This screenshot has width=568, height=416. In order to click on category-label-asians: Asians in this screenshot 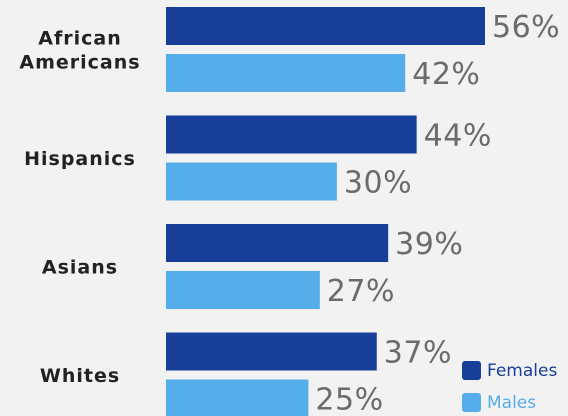, I will do `click(80, 268)`.